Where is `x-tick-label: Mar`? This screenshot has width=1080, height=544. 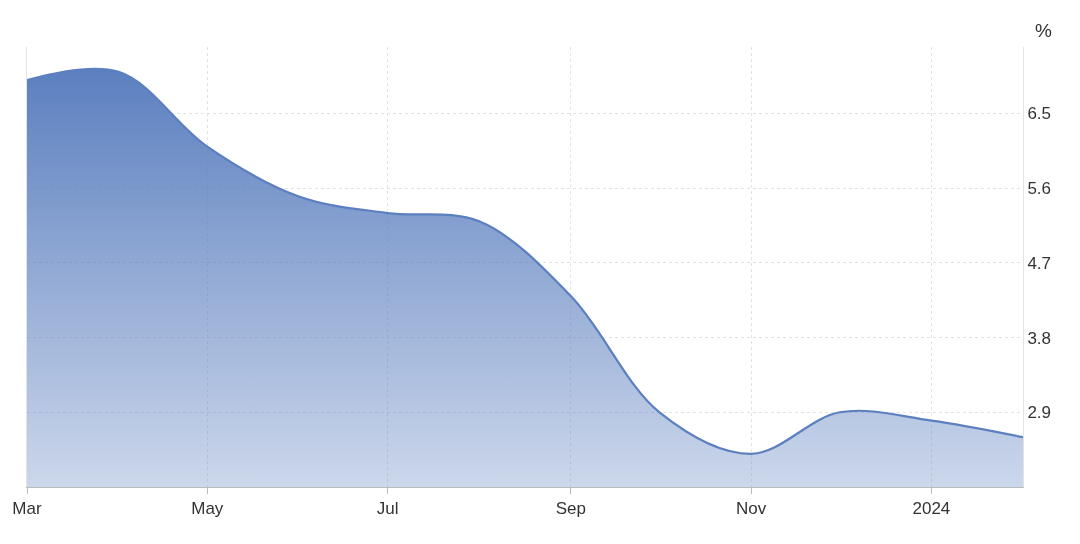 x-tick-label: Mar is located at coordinates (27, 509).